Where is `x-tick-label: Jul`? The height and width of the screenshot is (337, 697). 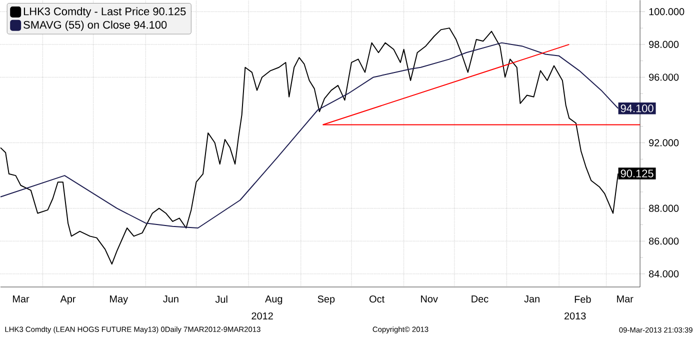 x-tick-label: Jul is located at coordinates (221, 299).